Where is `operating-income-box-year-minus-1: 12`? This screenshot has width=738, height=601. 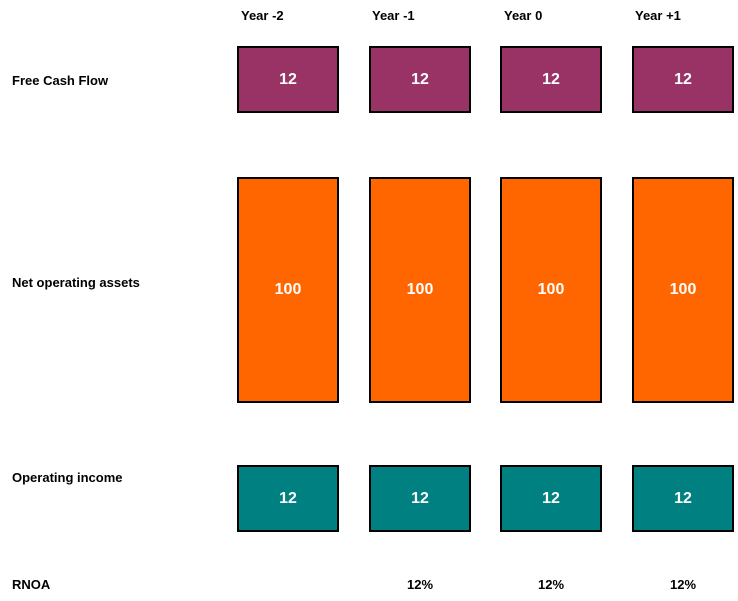
operating-income-box-year-minus-1: 12 is located at coordinates (420, 498).